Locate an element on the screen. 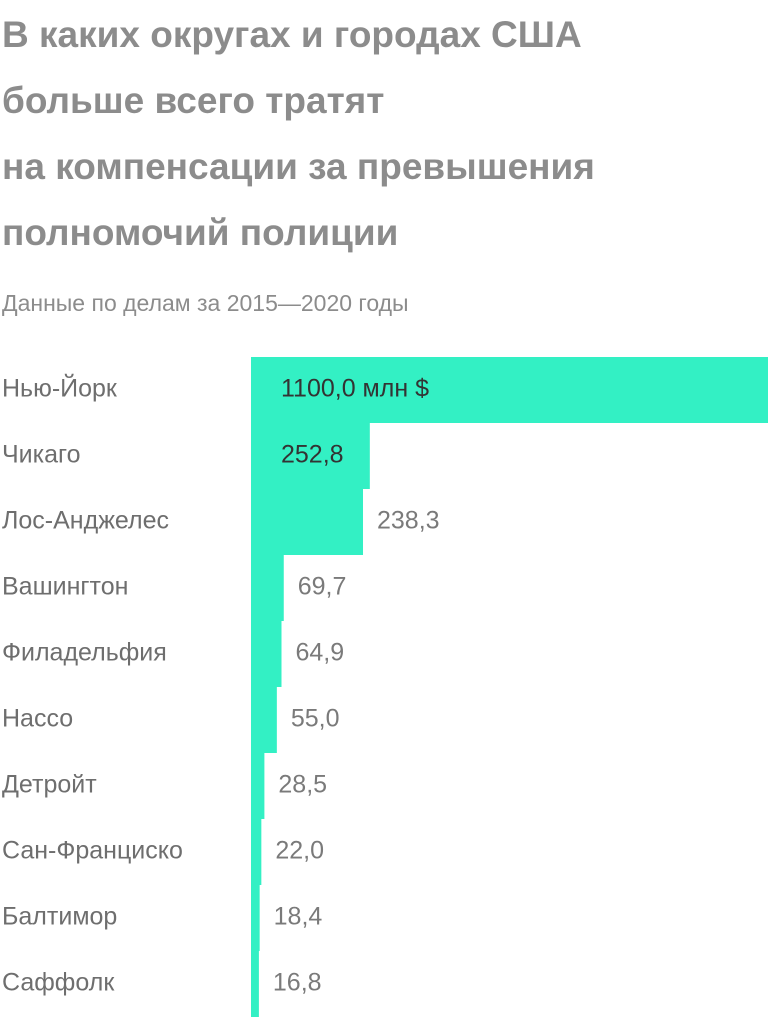  category-label: Балтимор is located at coordinates (59, 917).